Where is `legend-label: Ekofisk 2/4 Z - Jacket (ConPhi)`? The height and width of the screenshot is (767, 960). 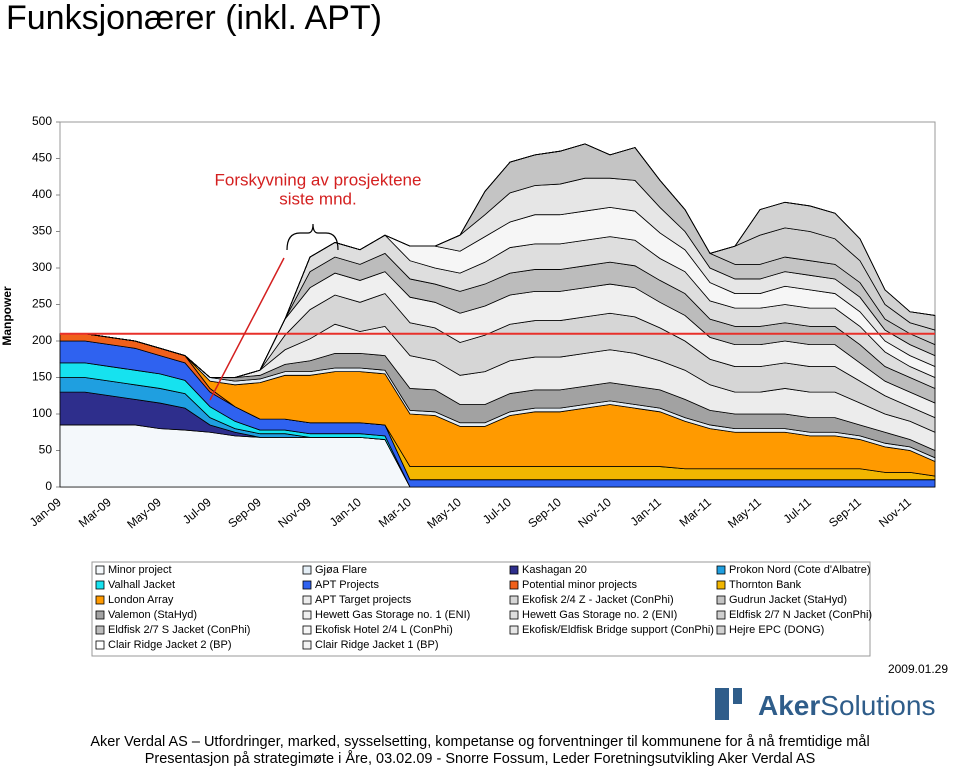
legend-label: Ekofisk 2/4 Z - Jacket (ConPhi) is located at coordinates (598, 600).